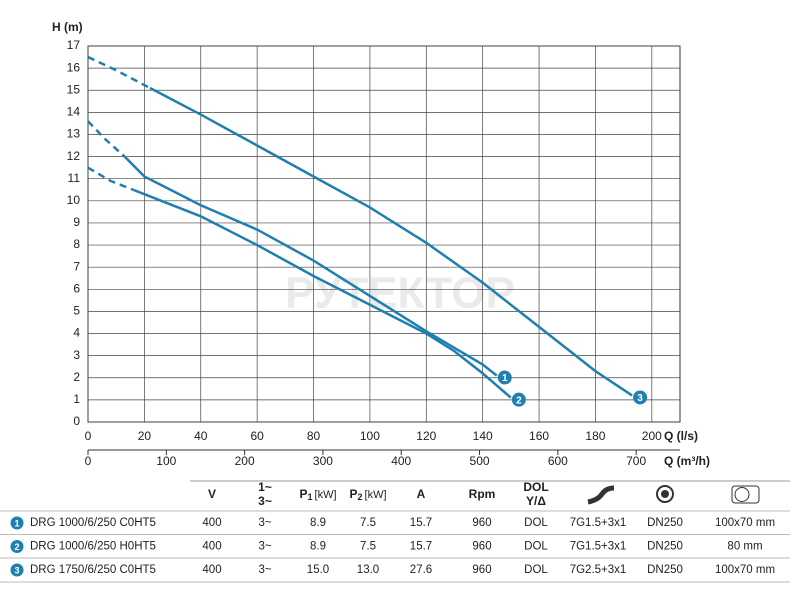 This screenshot has width=800, height=591. I want to click on table-cell: 15.0, so click(318, 570).